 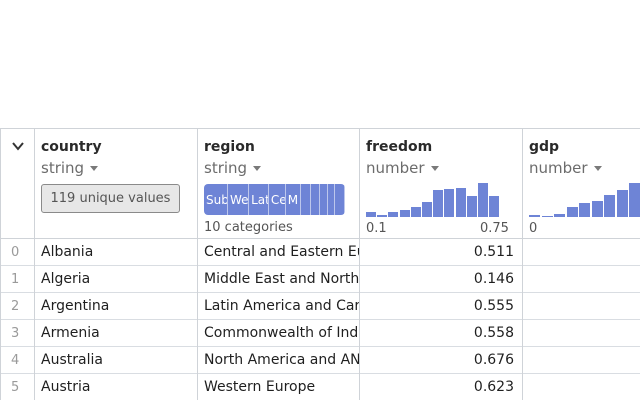 I want to click on category-segment: Ce, so click(x=277, y=199).